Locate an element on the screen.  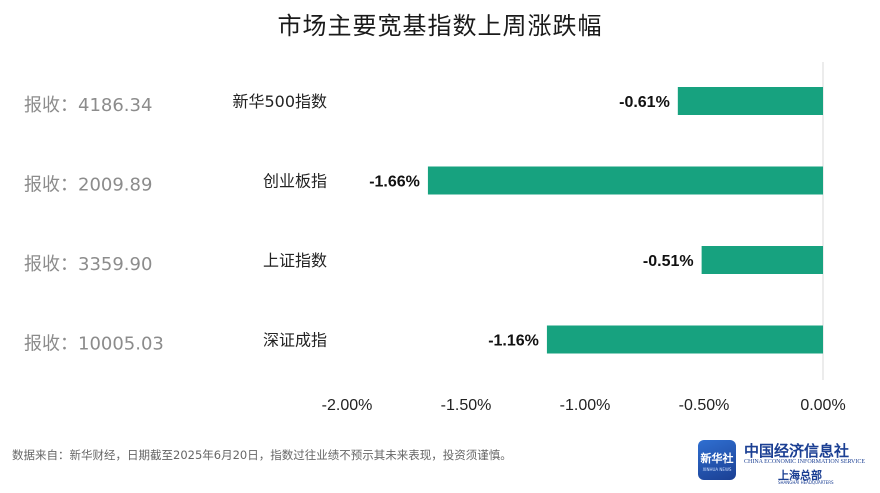
x-tick-label: 0.00% is located at coordinates (822, 405).